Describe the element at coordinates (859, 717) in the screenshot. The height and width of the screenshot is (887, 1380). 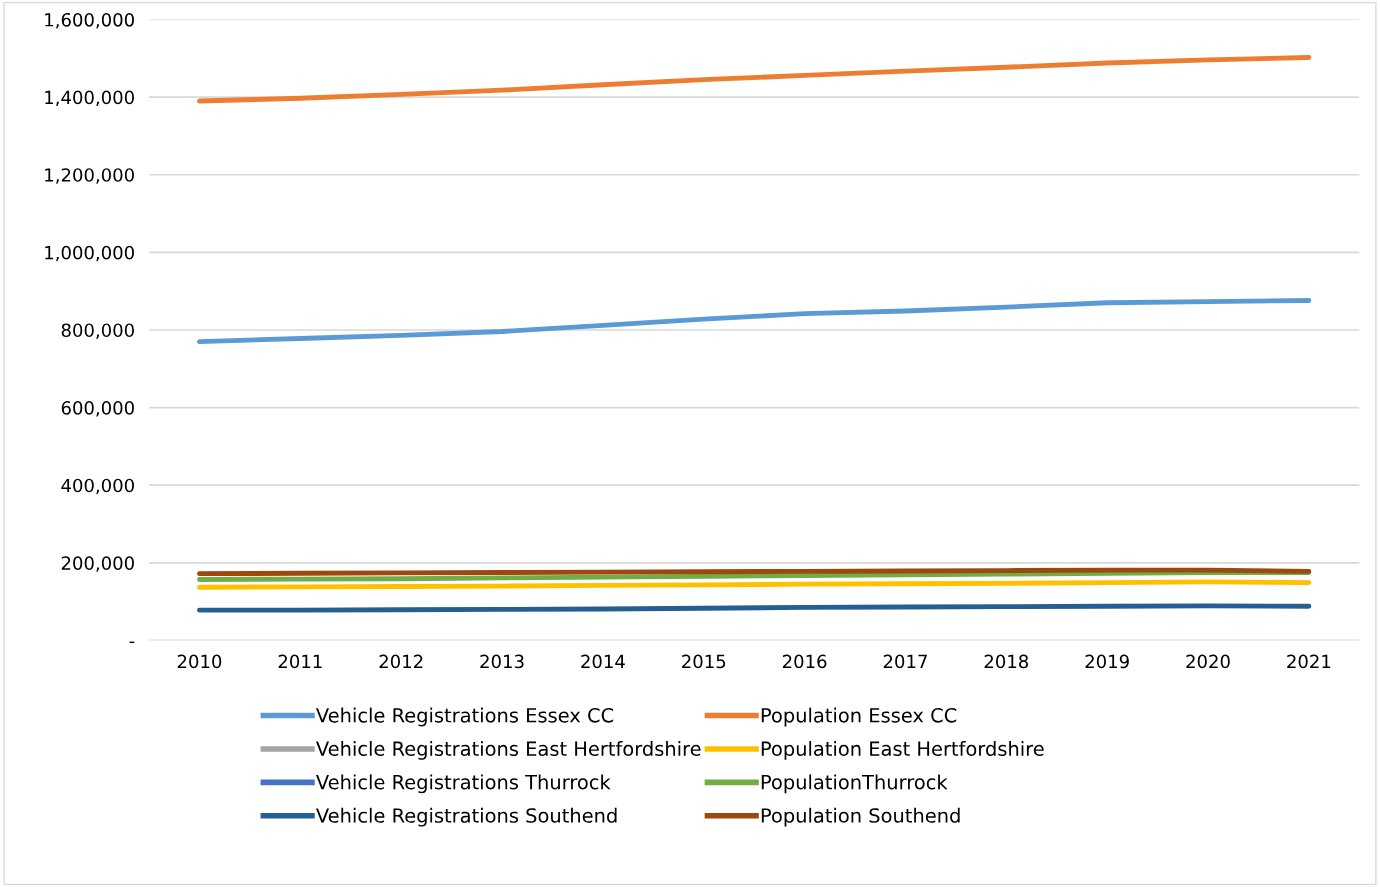
I see `legend-label: Population Essex CC` at that location.